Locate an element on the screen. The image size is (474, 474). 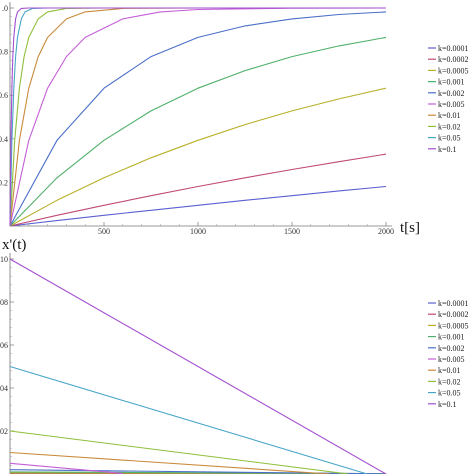
y-tick-label: 0.6 is located at coordinates (4, 95).